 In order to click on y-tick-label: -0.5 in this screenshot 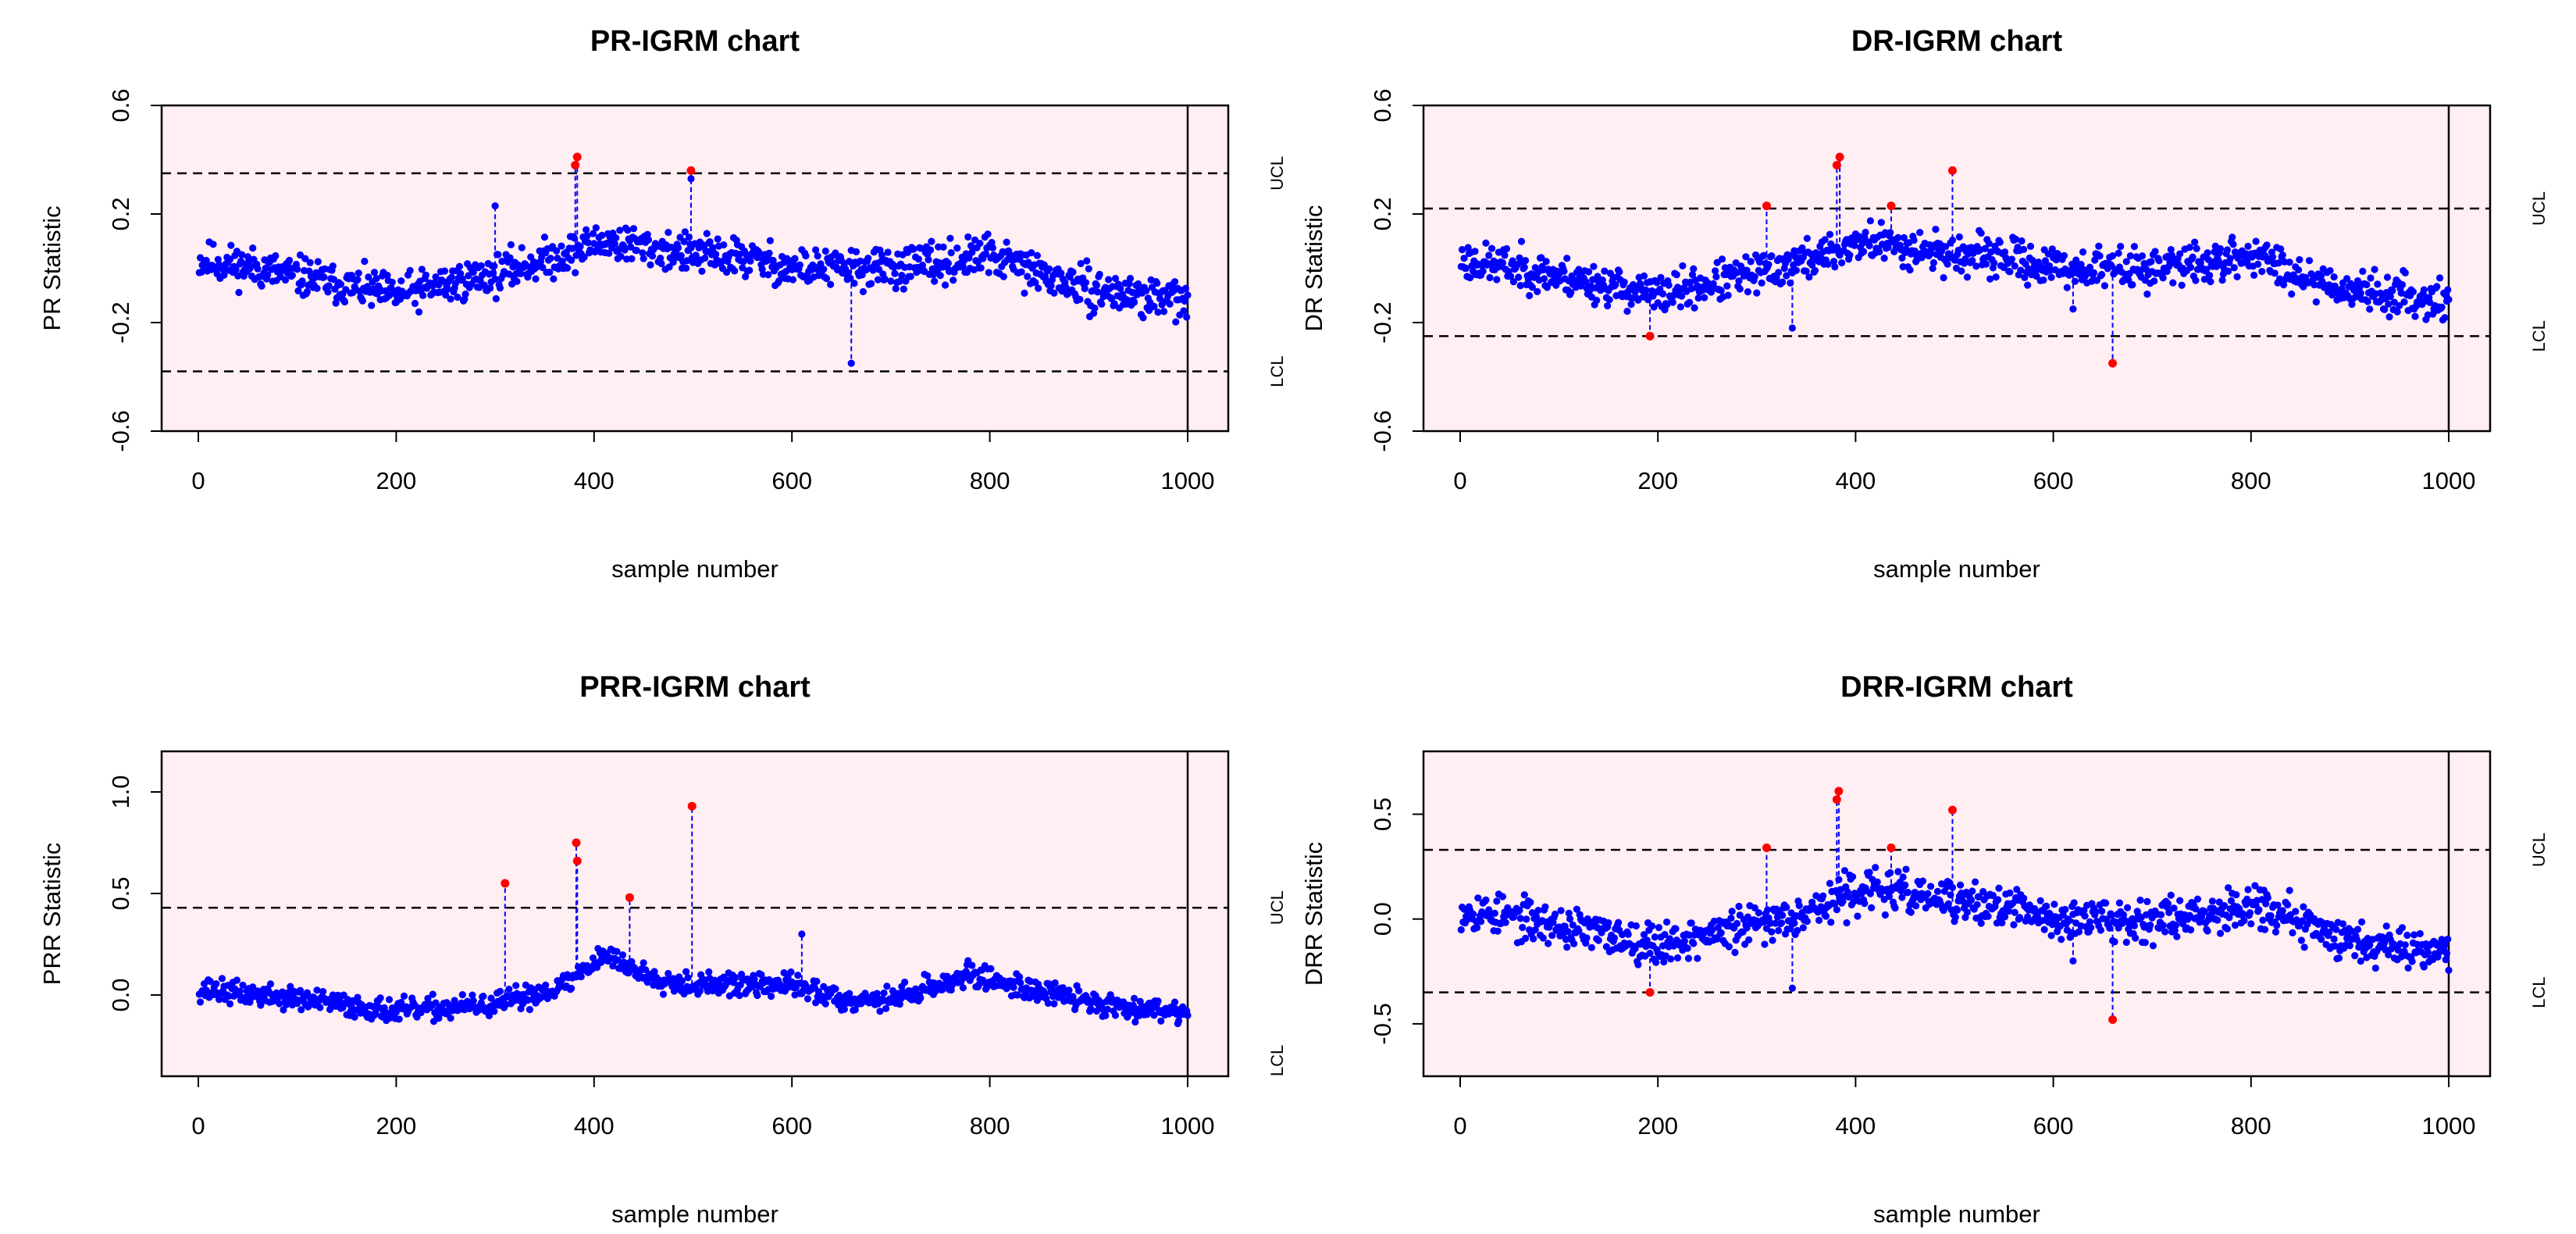, I will do `click(1382, 1024)`.